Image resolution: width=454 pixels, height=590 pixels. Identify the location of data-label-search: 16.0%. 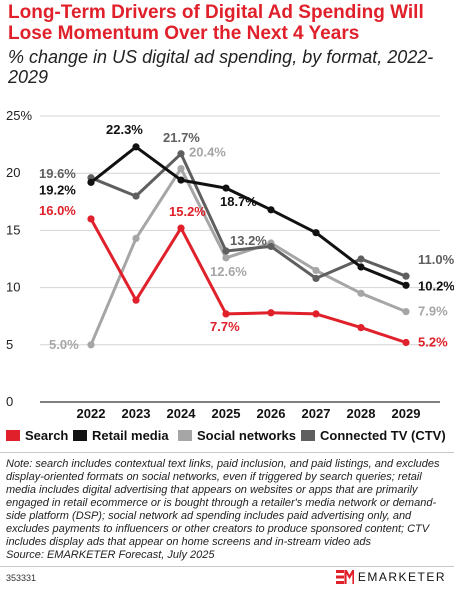
(57, 210).